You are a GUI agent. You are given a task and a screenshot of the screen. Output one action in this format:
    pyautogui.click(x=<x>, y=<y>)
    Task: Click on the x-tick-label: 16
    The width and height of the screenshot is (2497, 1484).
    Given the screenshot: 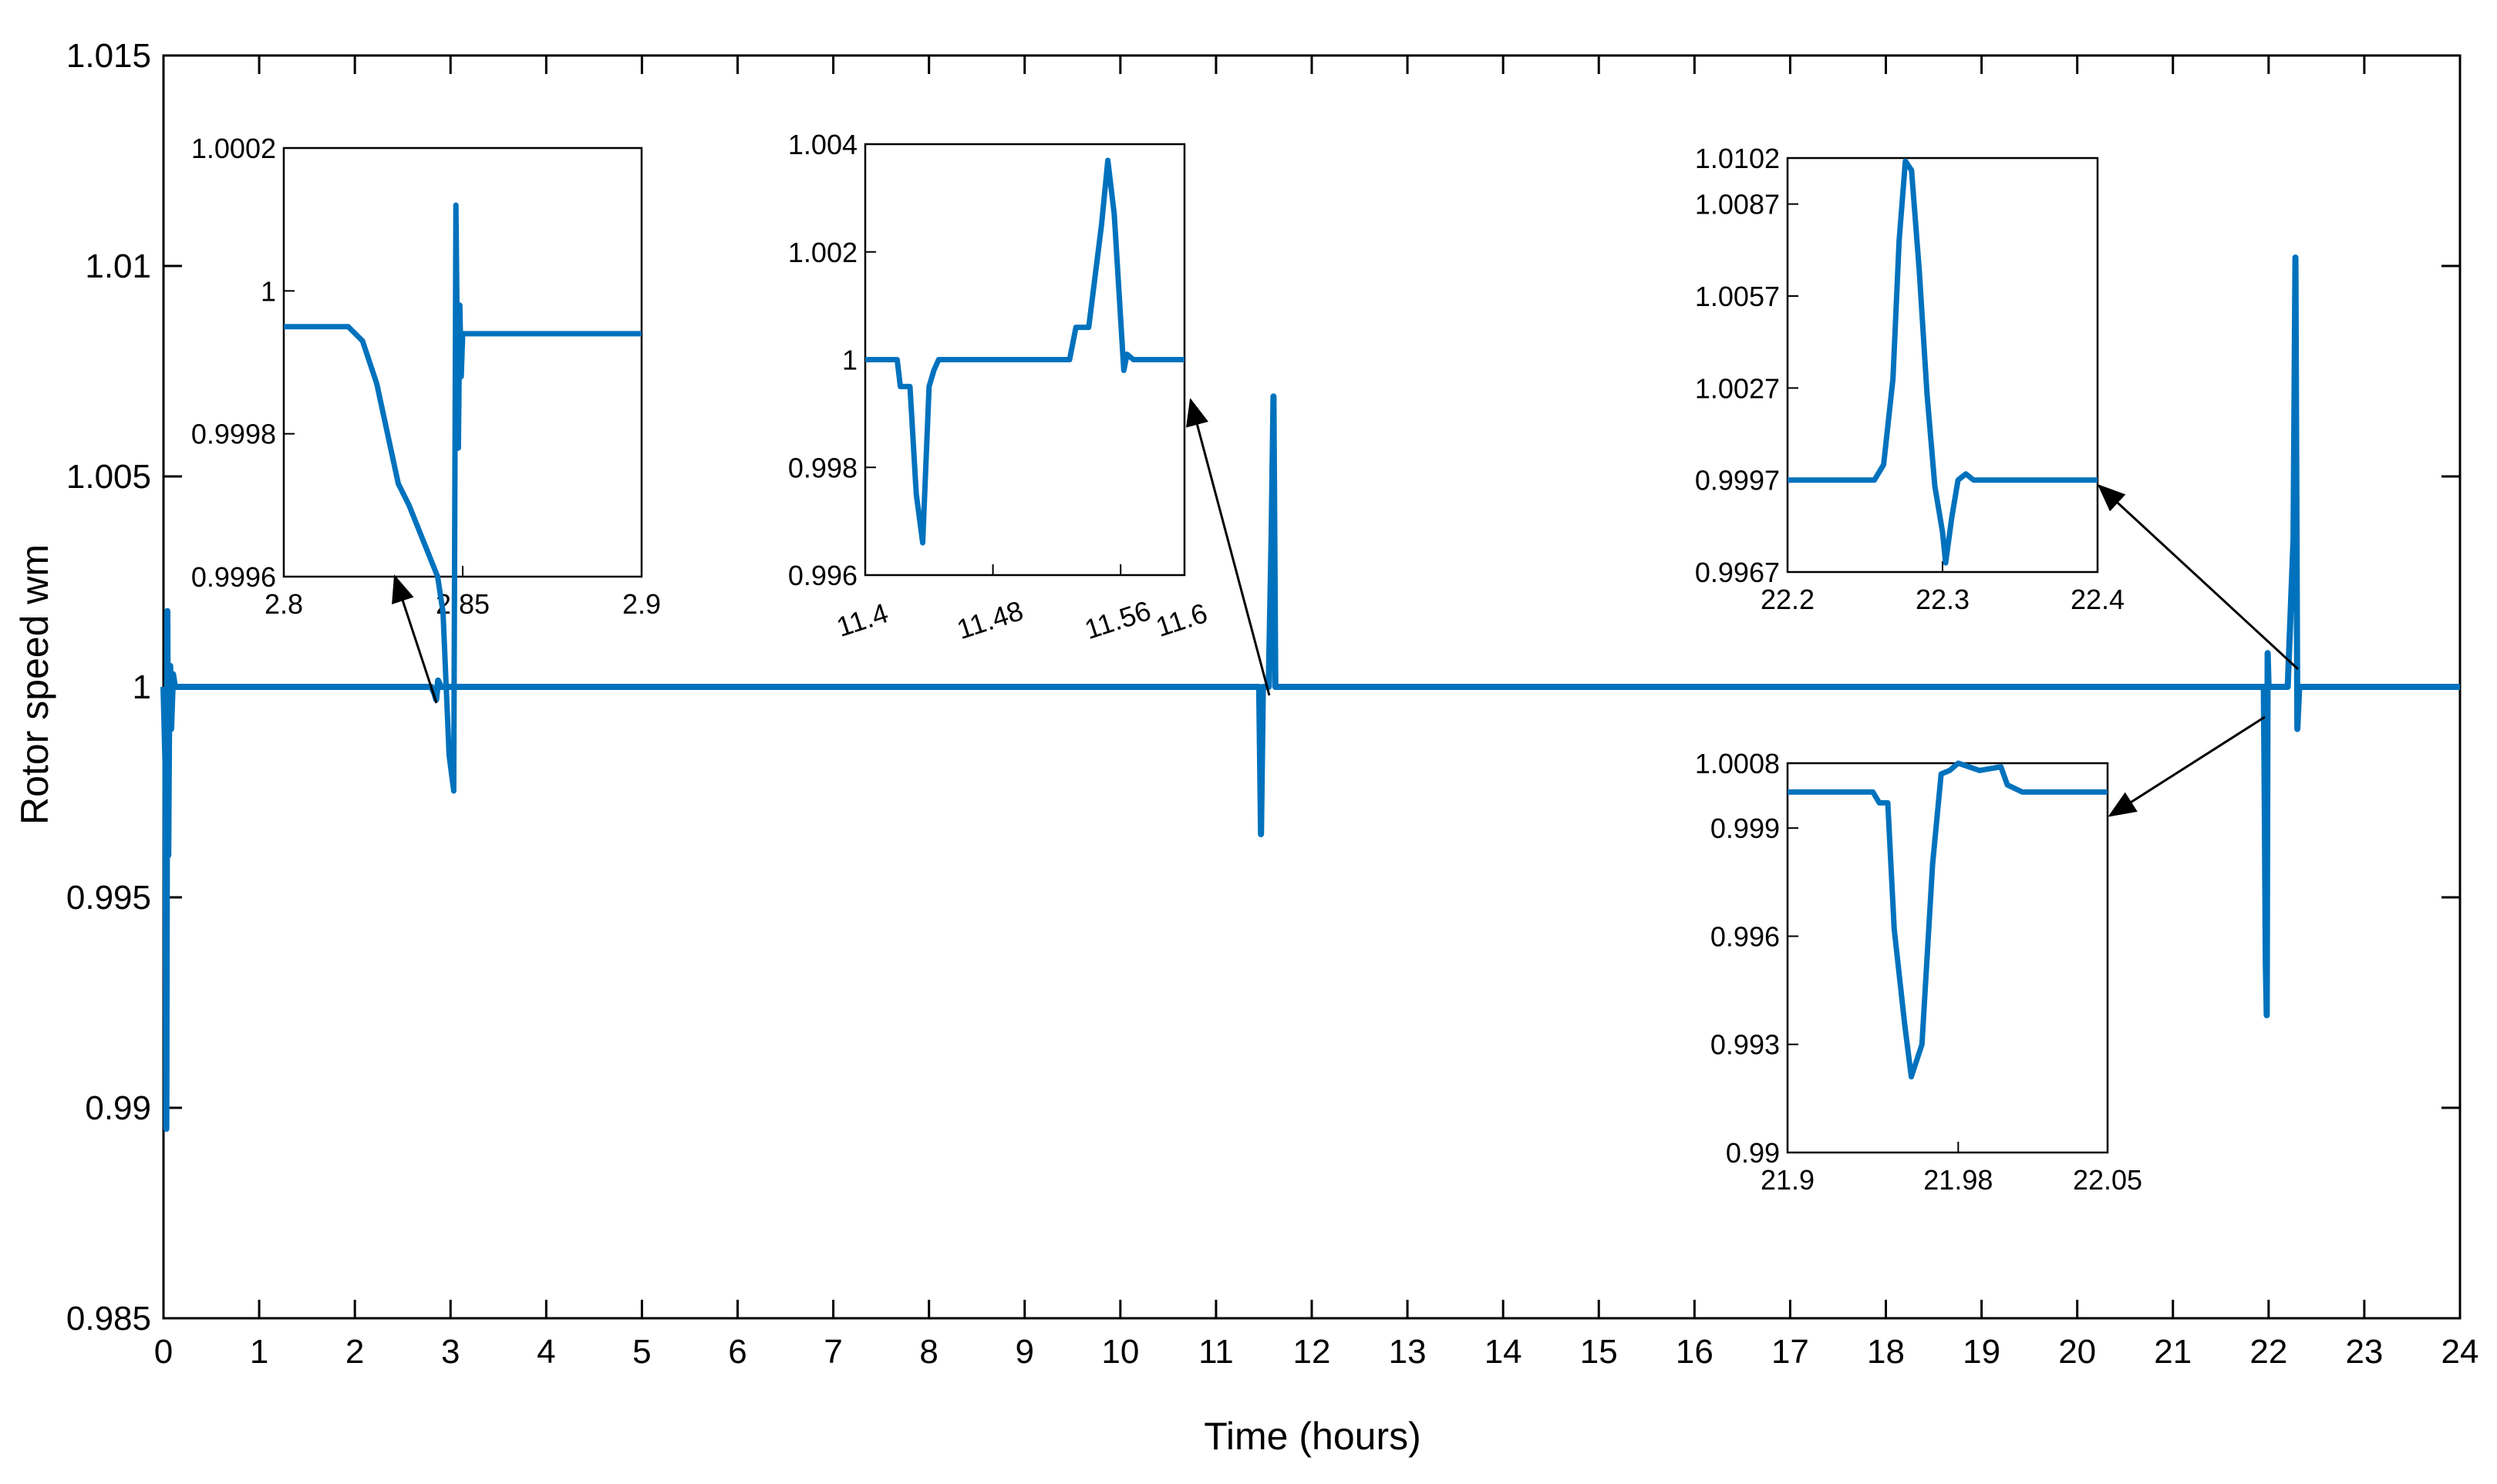 What is the action you would take?
    pyautogui.click(x=1695, y=1352)
    